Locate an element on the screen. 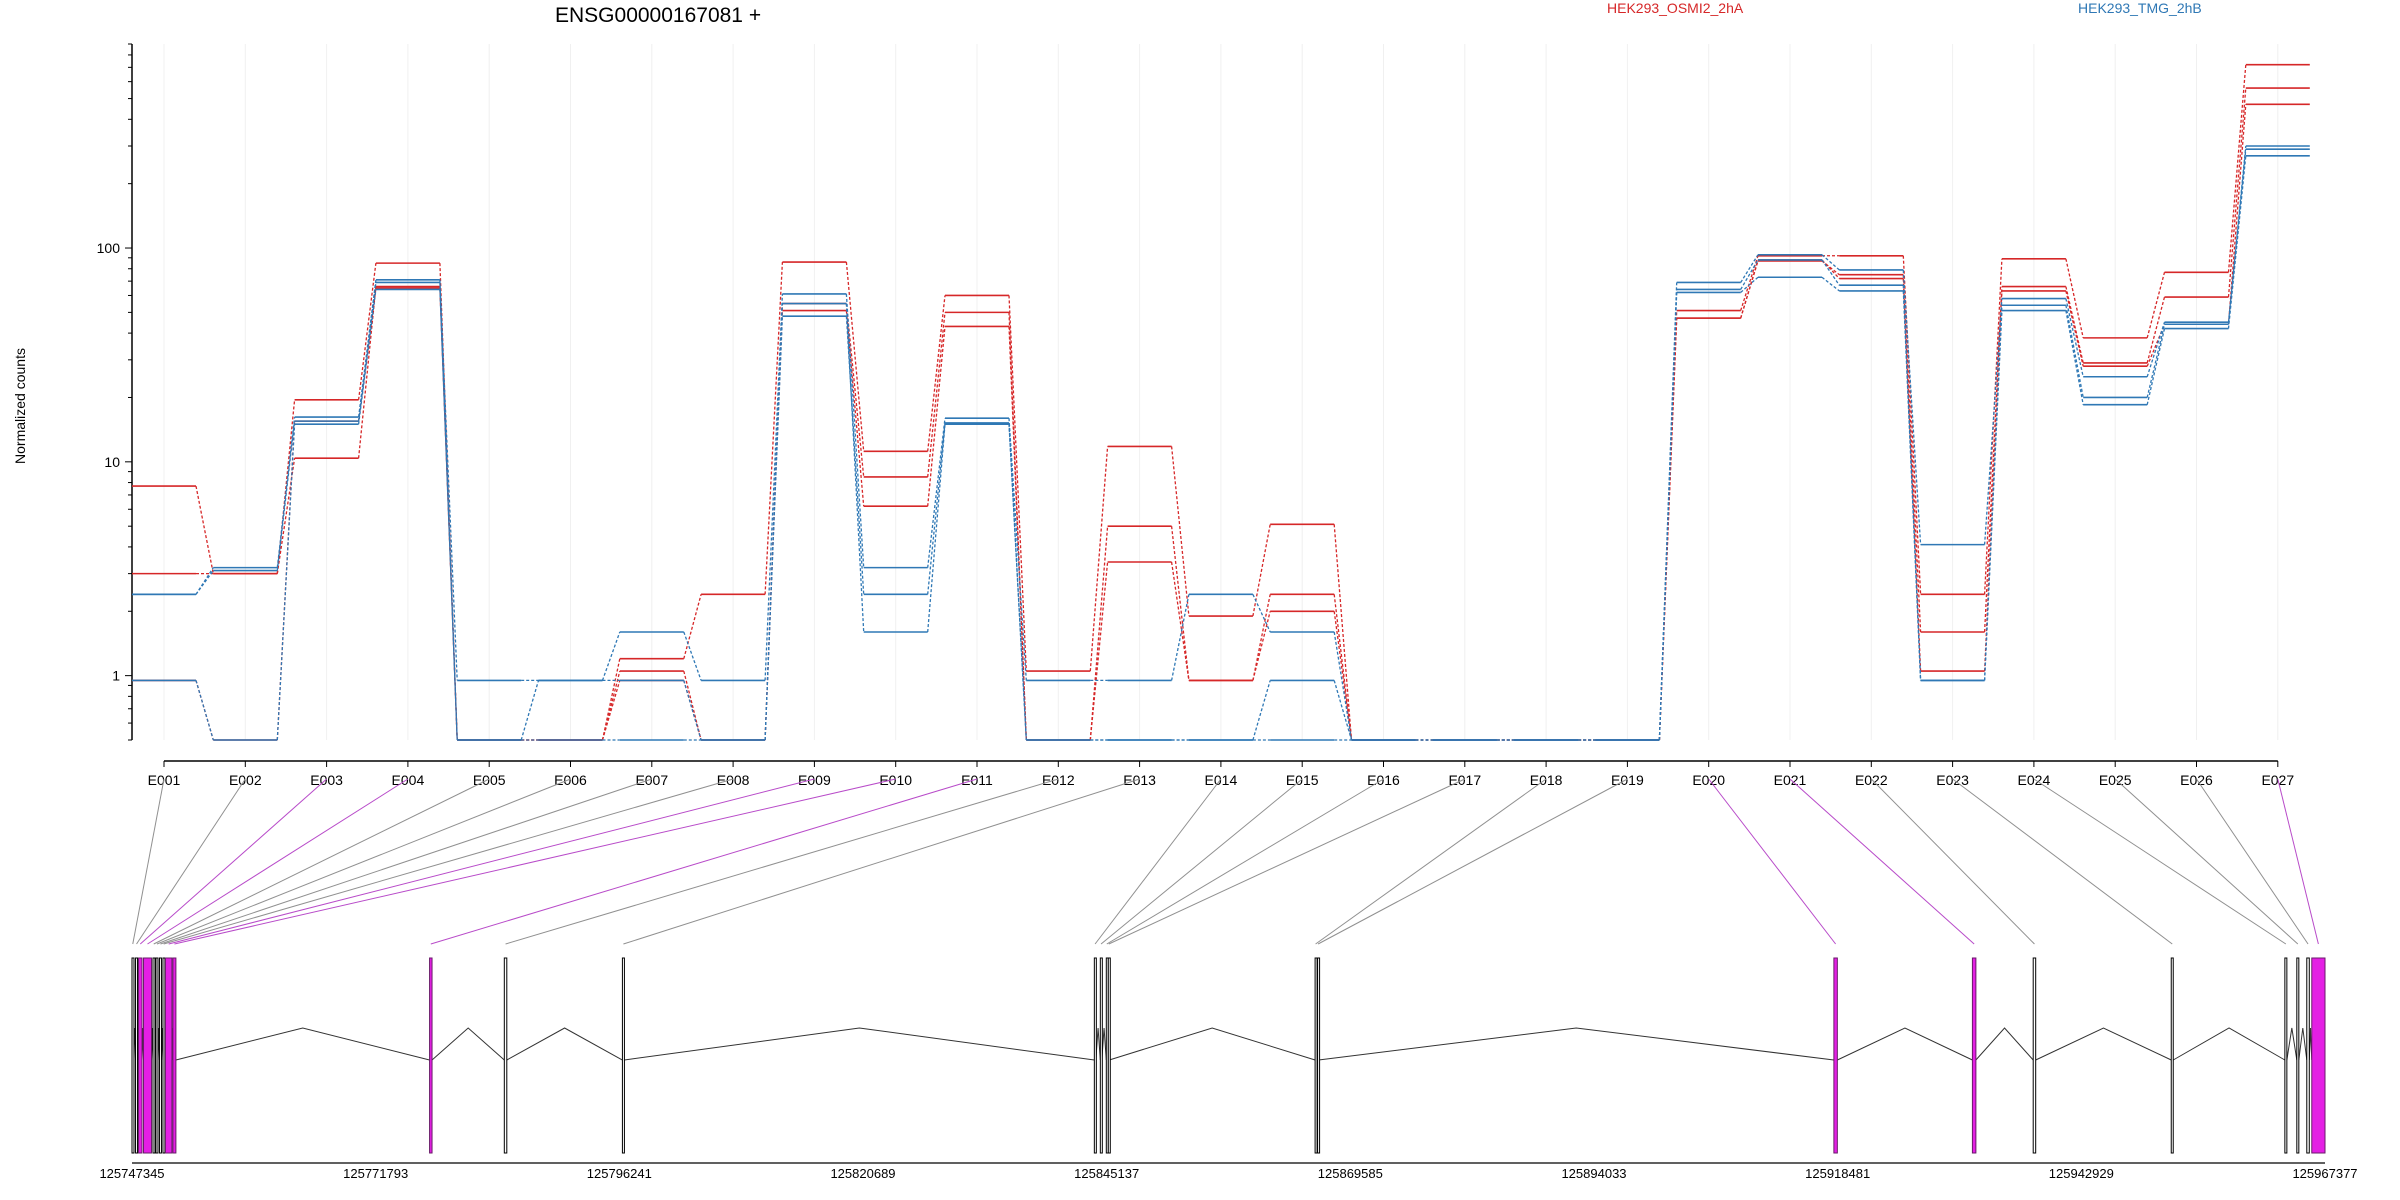  genomic-tick-label: 125845137 is located at coordinates (1106, 1173).